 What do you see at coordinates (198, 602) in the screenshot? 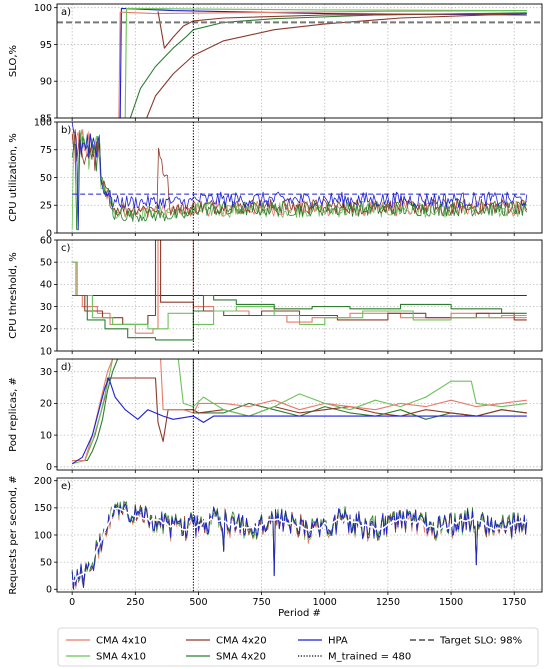
I see `x-tick-label: 500` at bounding box center [198, 602].